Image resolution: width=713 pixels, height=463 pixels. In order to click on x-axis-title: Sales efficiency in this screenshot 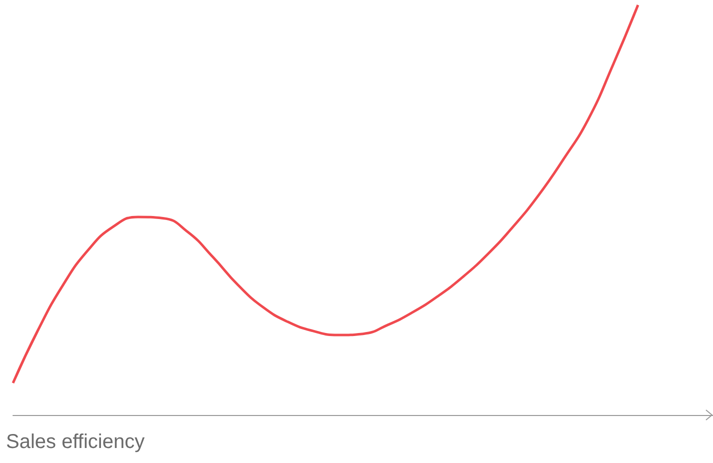, I will do `click(75, 442)`.